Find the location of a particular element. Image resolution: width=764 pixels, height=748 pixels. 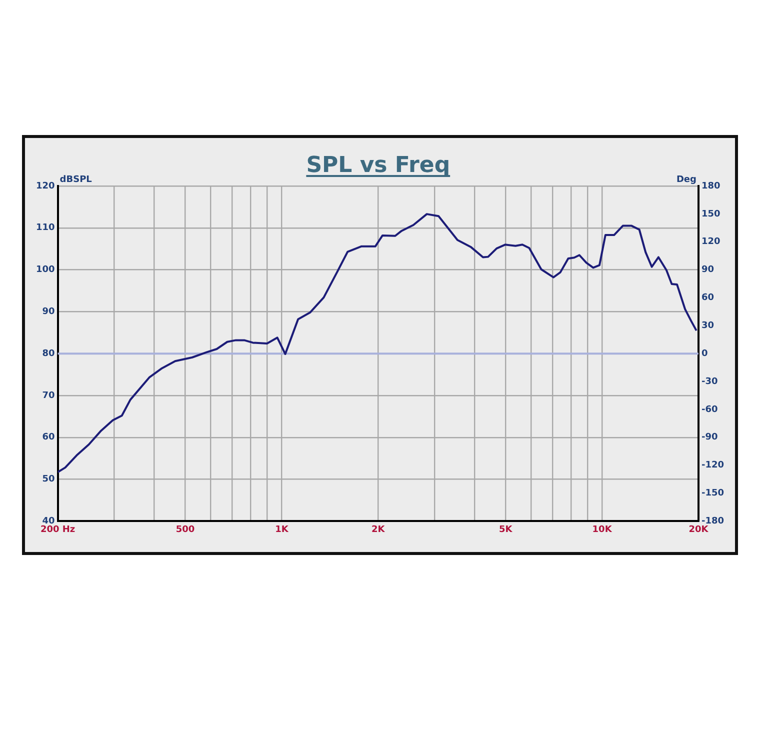

y2-tick-label: 0 is located at coordinates (704, 353).